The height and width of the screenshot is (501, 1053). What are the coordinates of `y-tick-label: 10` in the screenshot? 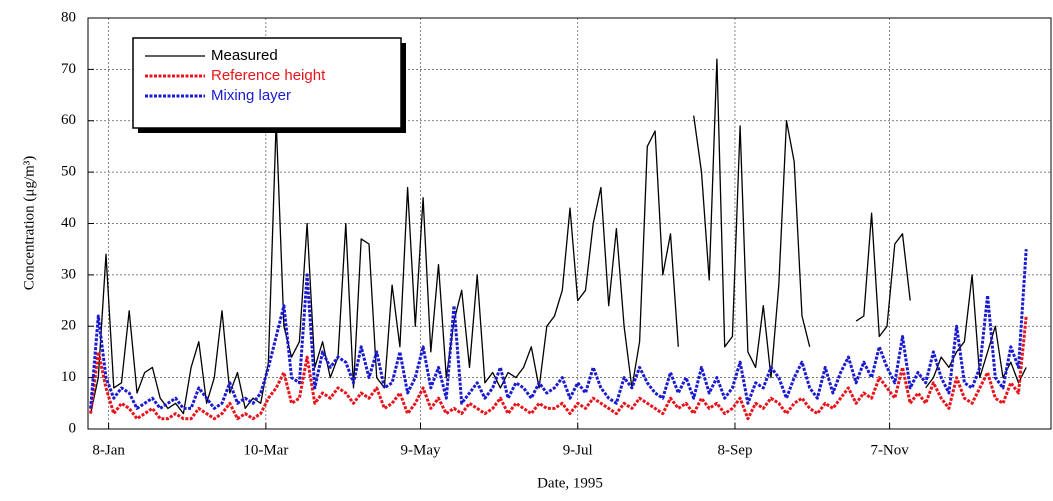 It's located at (68, 377).